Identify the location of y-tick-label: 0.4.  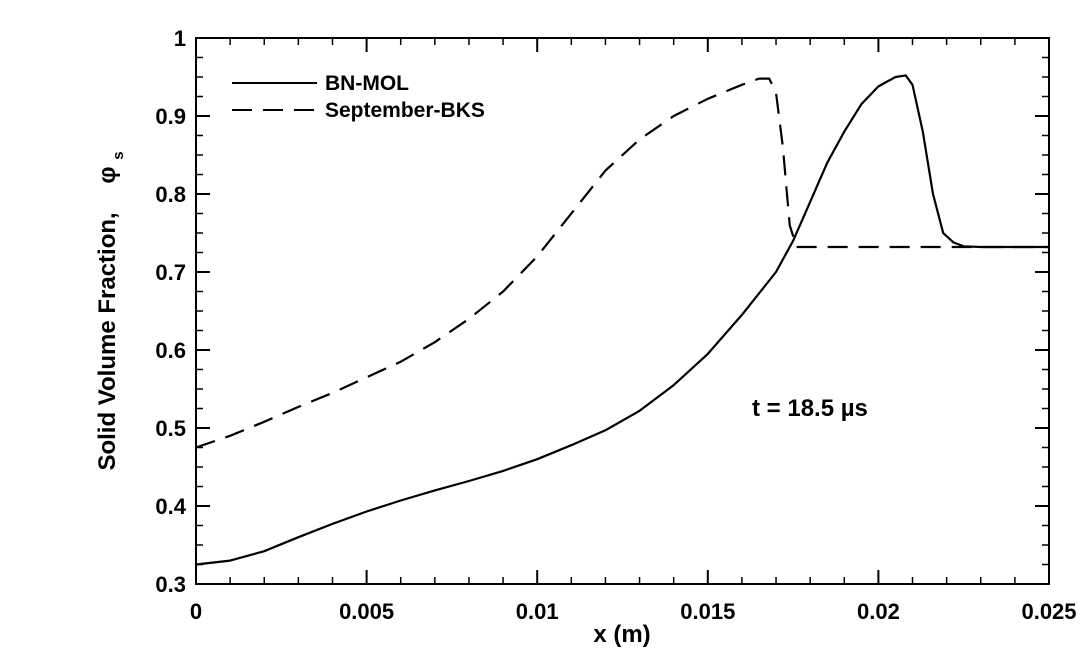
(170, 506).